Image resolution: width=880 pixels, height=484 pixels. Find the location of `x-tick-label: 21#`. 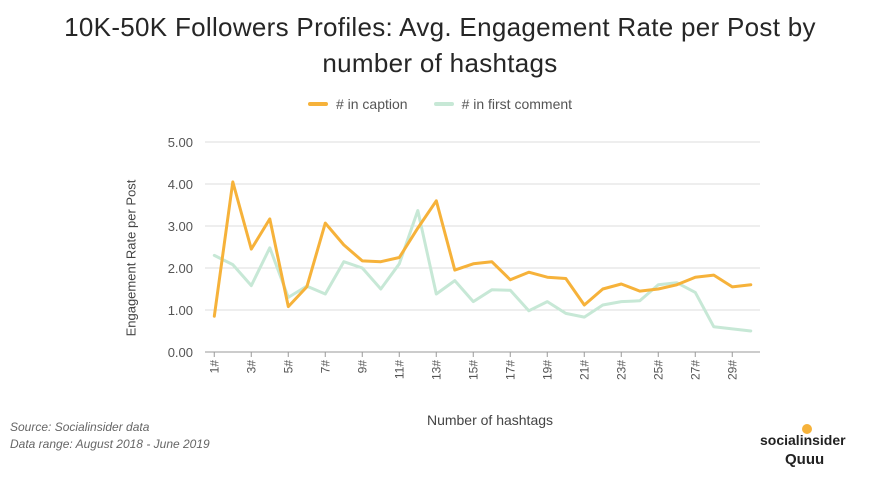

x-tick-label: 21# is located at coordinates (584, 370).